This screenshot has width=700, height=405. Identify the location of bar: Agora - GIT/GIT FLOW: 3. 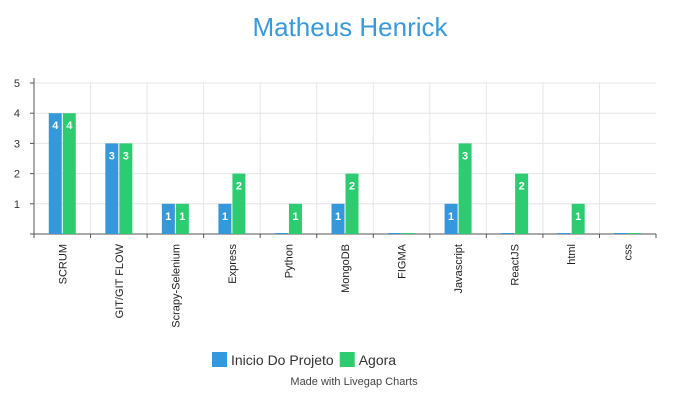
(126, 188).